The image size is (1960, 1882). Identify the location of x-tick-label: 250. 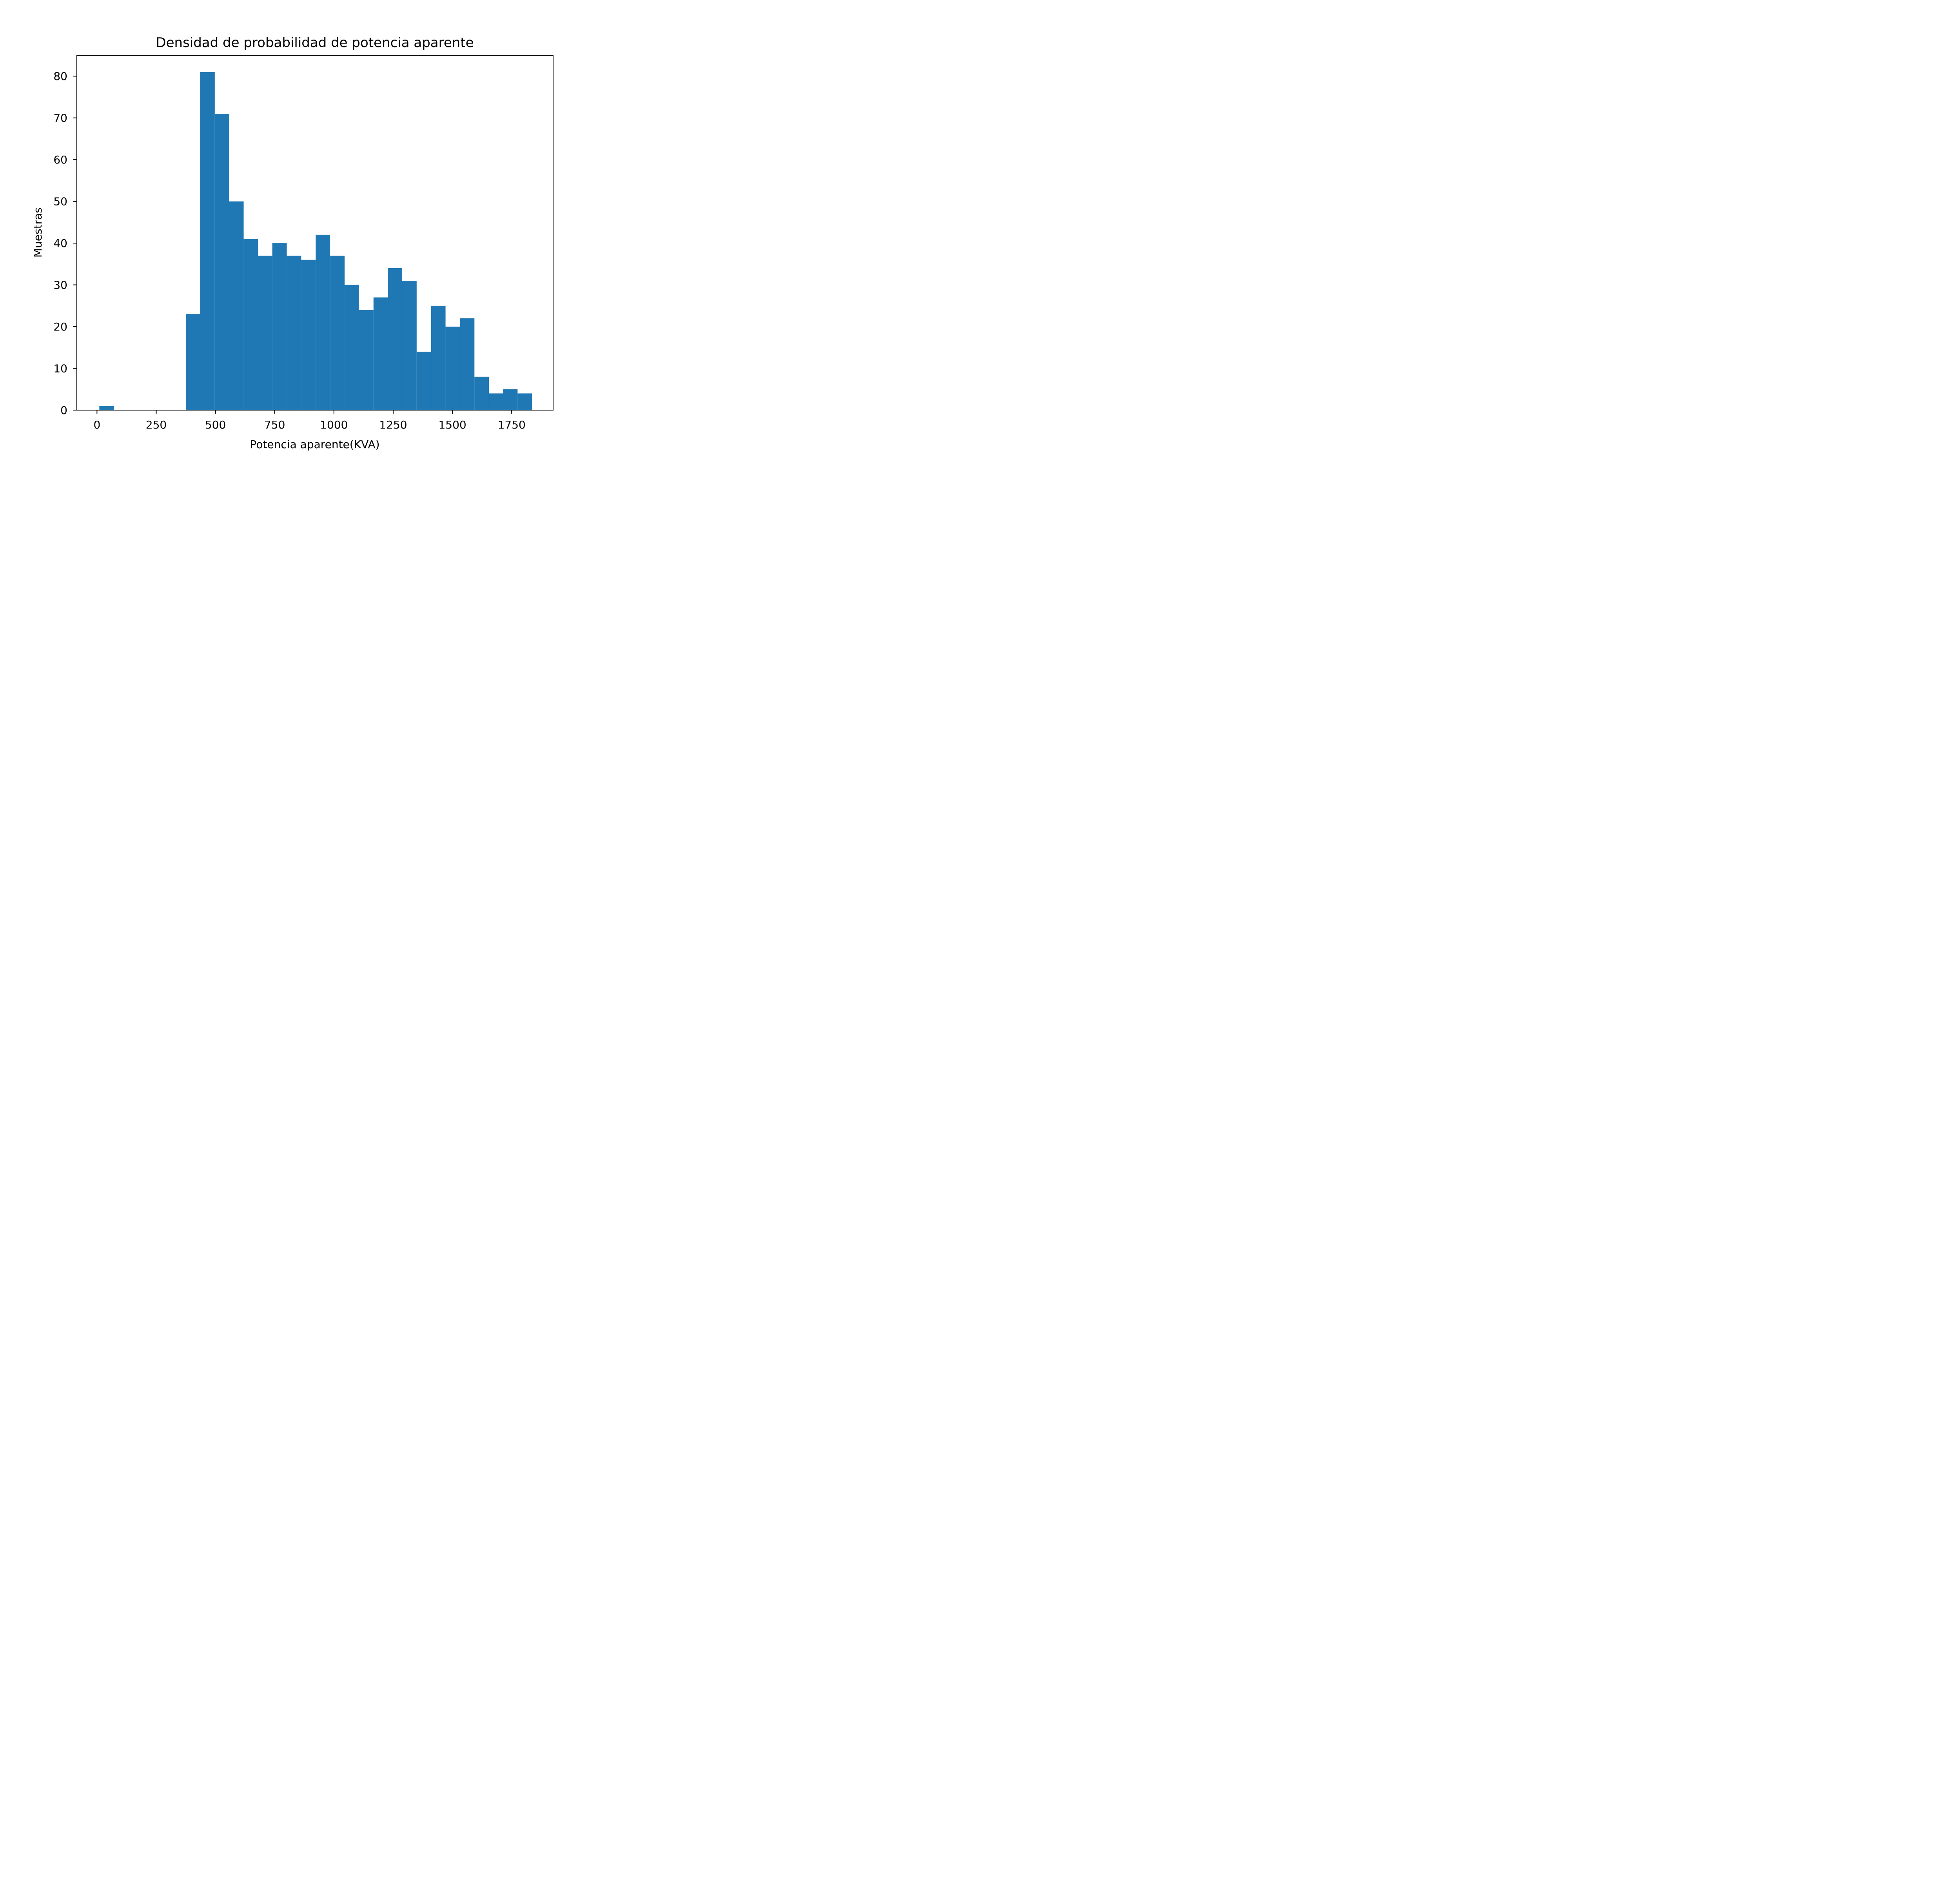
(156, 424).